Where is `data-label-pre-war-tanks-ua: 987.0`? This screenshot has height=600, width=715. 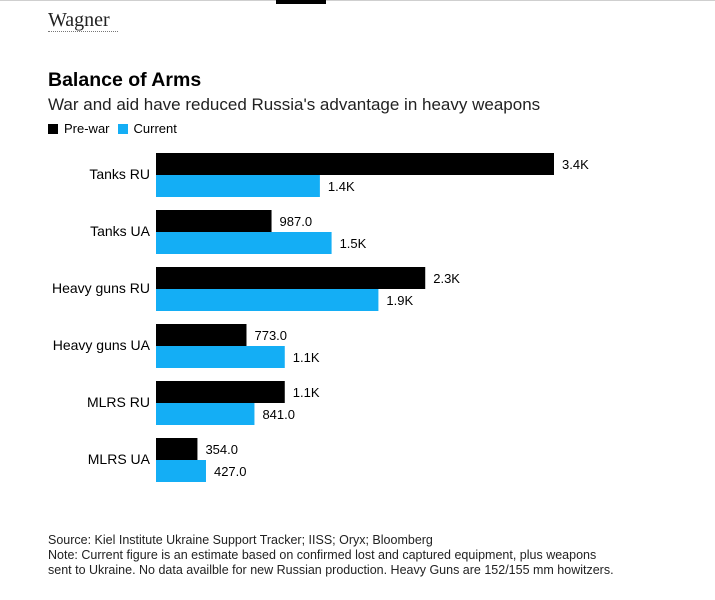 data-label-pre-war-tanks-ua: 987.0 is located at coordinates (296, 221).